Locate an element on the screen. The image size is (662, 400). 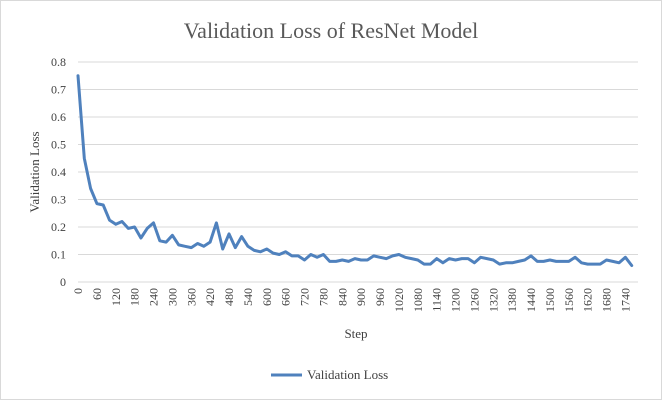
x-tick-label: 1440 is located at coordinates (531, 300).